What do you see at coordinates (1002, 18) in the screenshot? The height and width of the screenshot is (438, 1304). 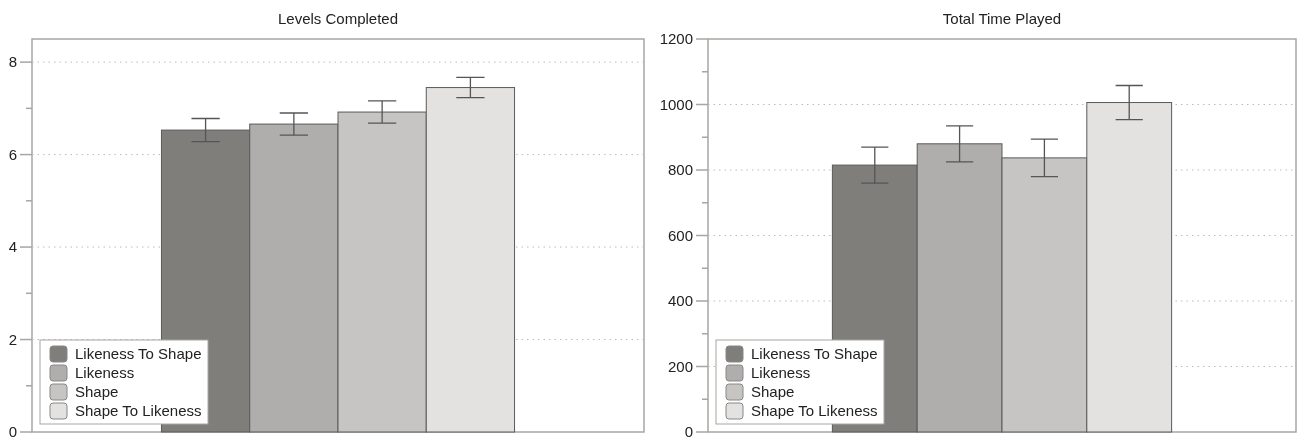 I see `chart-title: Total Time Played` at bounding box center [1002, 18].